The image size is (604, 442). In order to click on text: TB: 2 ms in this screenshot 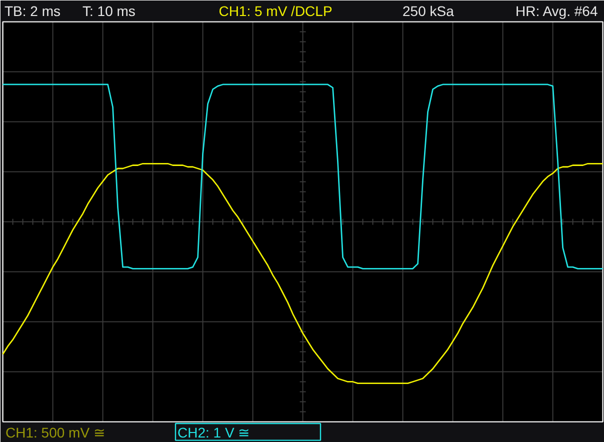, I will do `click(32, 11)`.